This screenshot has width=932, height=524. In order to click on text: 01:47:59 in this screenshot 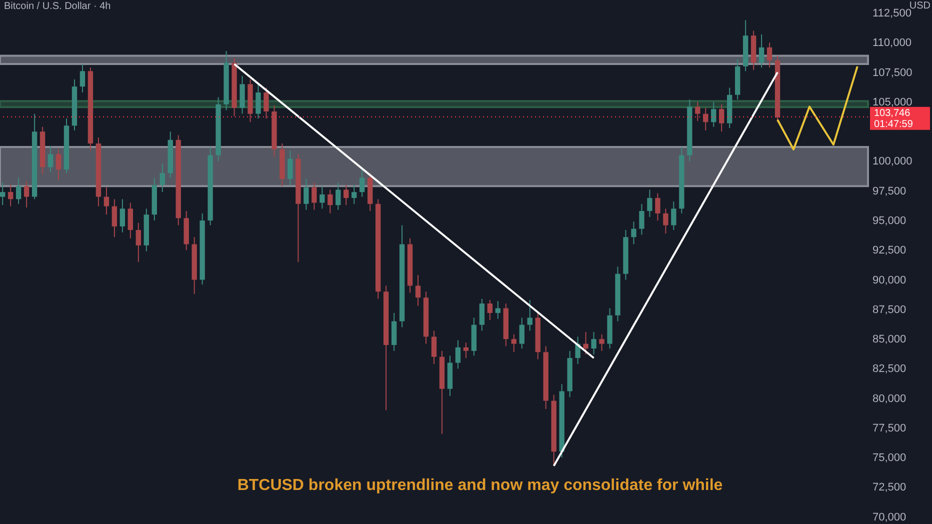, I will do `click(894, 124)`.